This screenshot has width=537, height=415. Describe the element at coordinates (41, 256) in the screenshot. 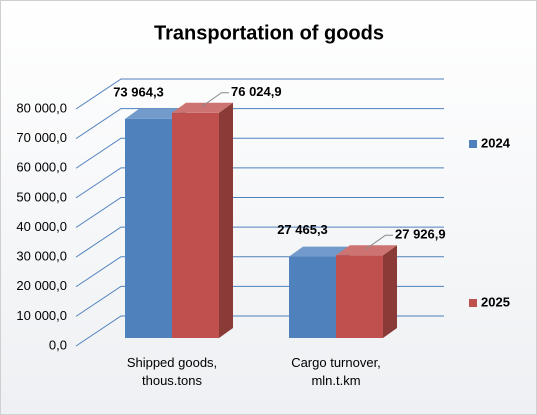

I see `y-tick-label: 30 000,0` at that location.